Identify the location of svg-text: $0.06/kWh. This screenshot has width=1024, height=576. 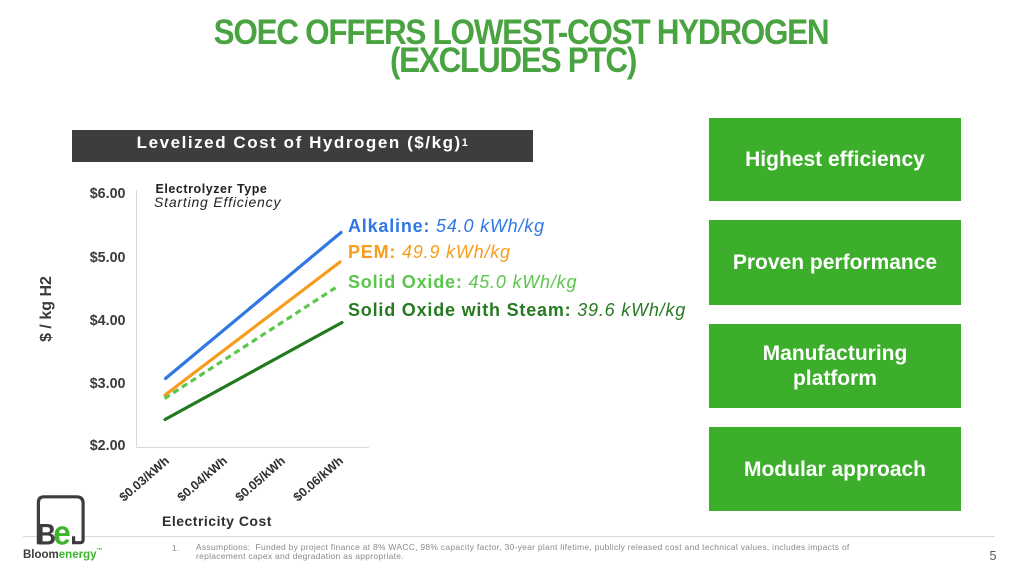
(318, 479).